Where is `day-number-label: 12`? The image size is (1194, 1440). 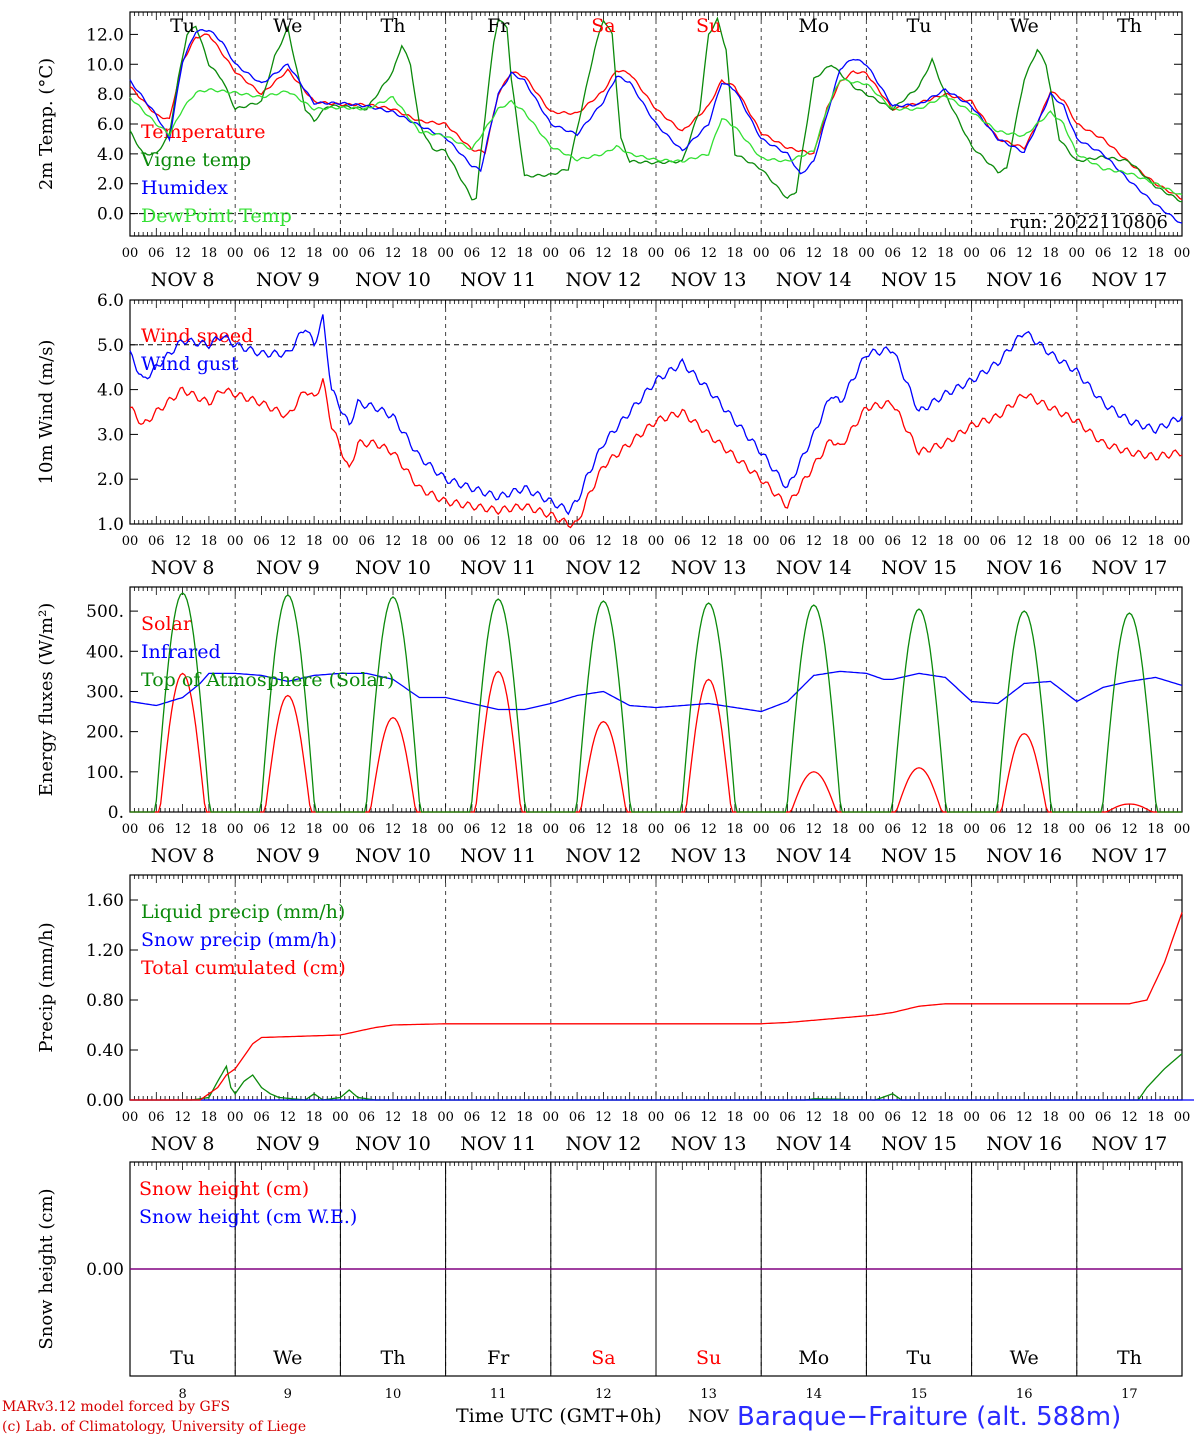
day-number-label: 12 is located at coordinates (603, 1394).